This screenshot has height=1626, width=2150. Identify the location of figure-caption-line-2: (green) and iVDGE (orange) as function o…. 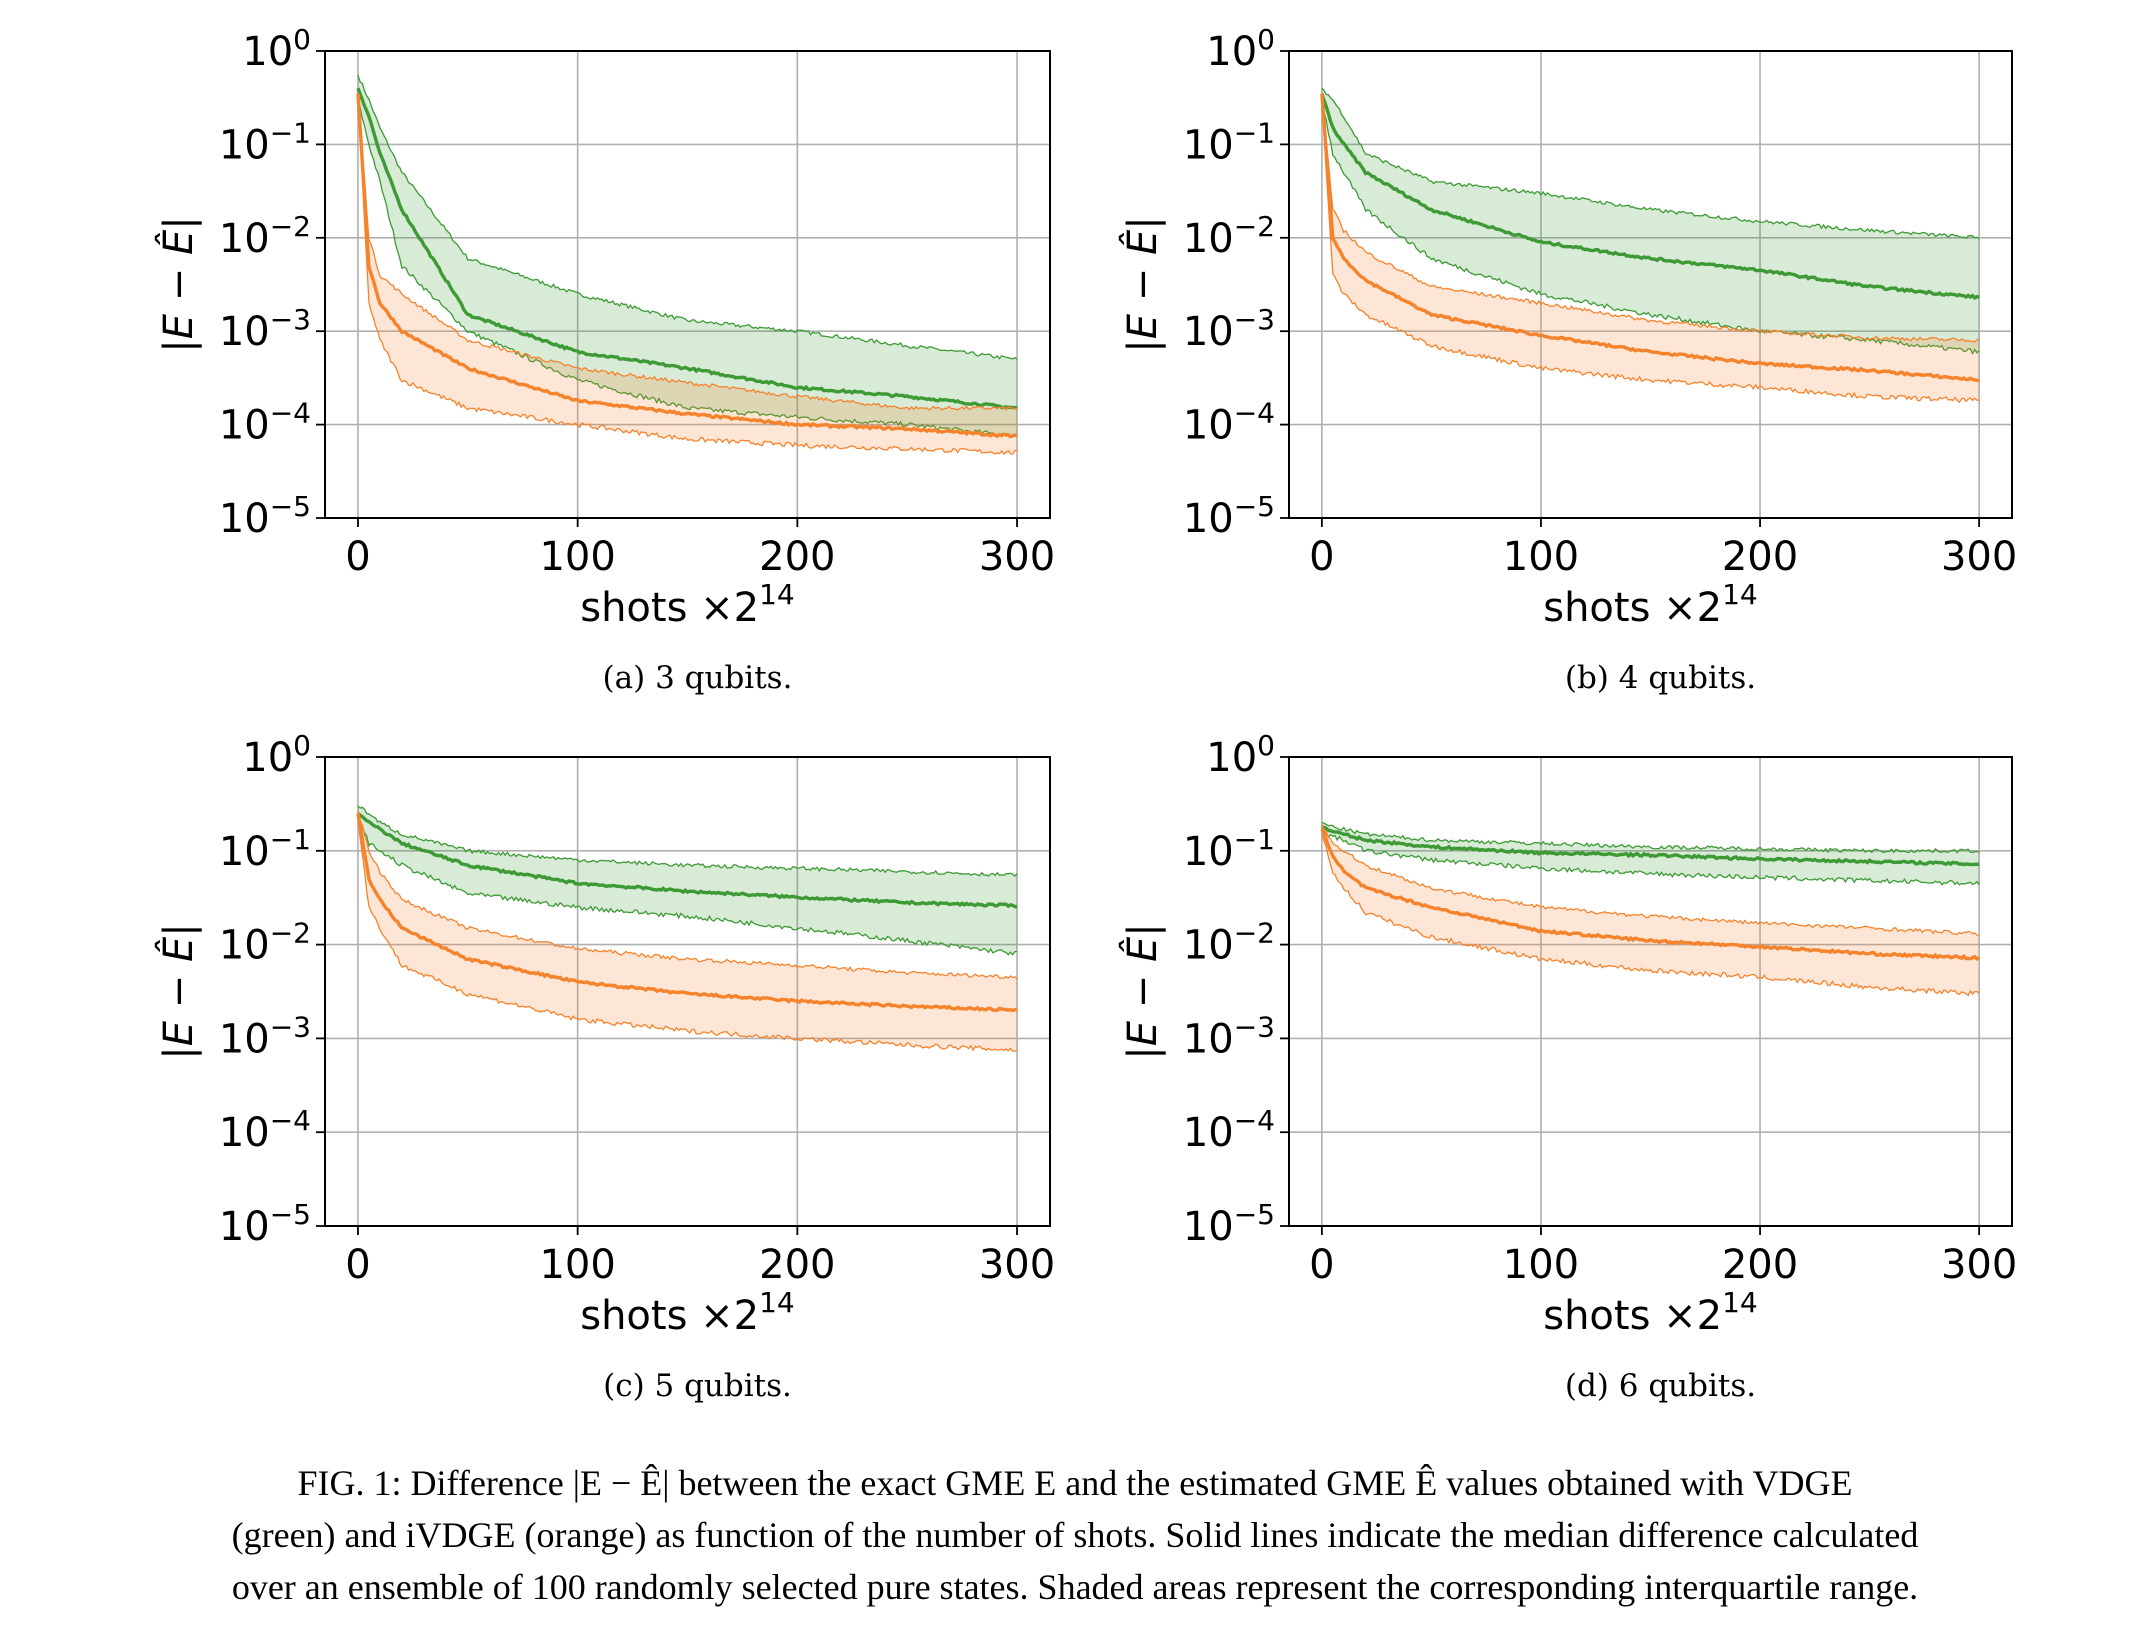
(1075, 1535).